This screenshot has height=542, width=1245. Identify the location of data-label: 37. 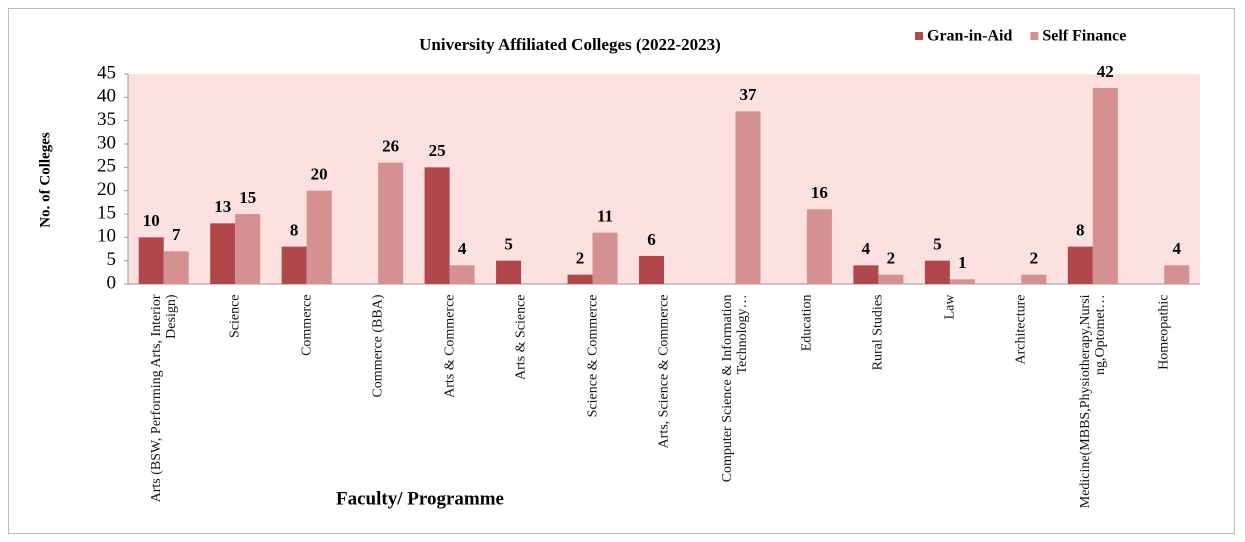
(748, 94).